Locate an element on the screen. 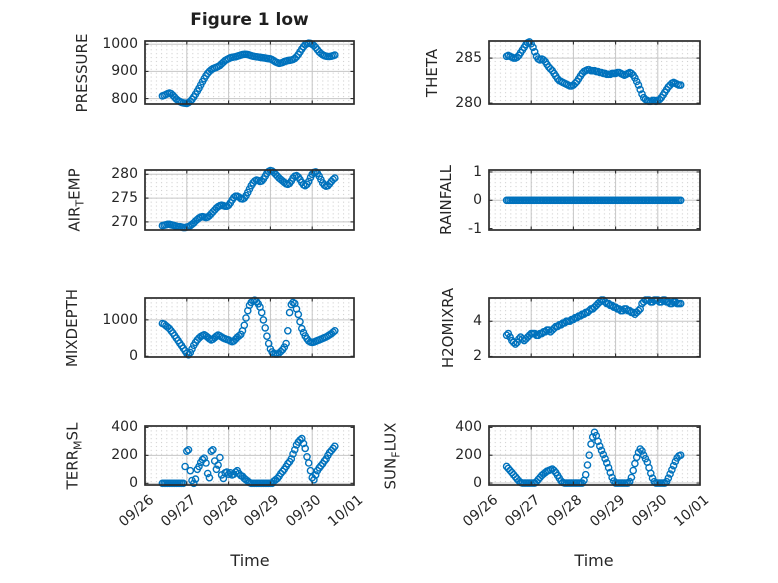  y-label-text: THETA is located at coordinates (432, 72).